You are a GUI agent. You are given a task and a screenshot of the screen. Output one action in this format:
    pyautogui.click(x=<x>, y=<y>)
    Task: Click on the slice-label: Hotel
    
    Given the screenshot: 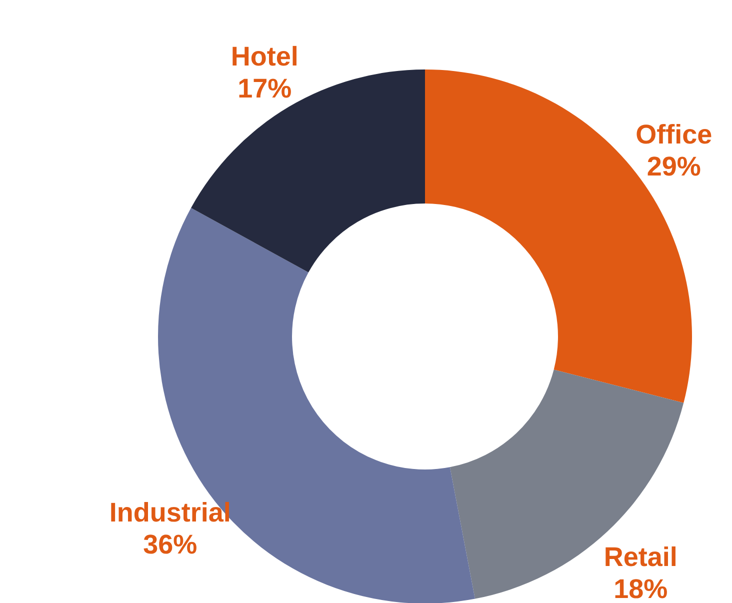 What is the action you would take?
    pyautogui.click(x=264, y=56)
    